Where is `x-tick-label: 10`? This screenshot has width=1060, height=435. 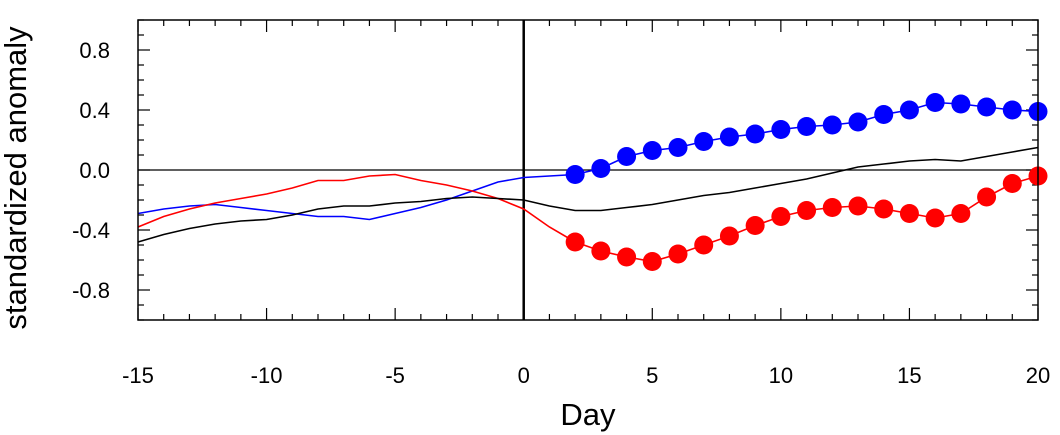
x-tick-label: 10 is located at coordinates (781, 375).